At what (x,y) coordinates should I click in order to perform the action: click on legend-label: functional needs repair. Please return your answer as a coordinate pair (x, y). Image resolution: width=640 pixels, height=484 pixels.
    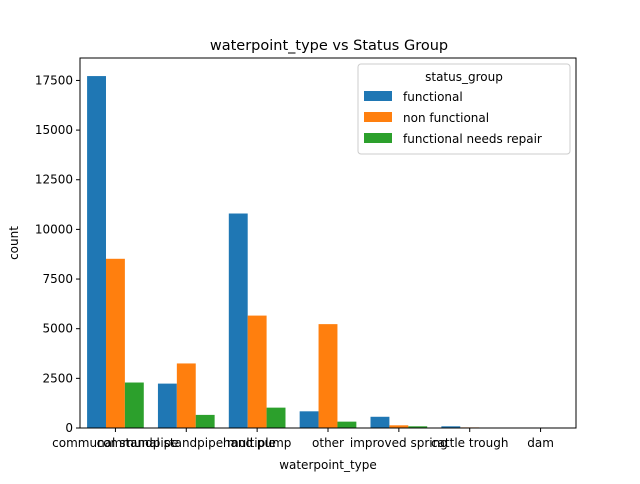
    Looking at the image, I should click on (472, 139).